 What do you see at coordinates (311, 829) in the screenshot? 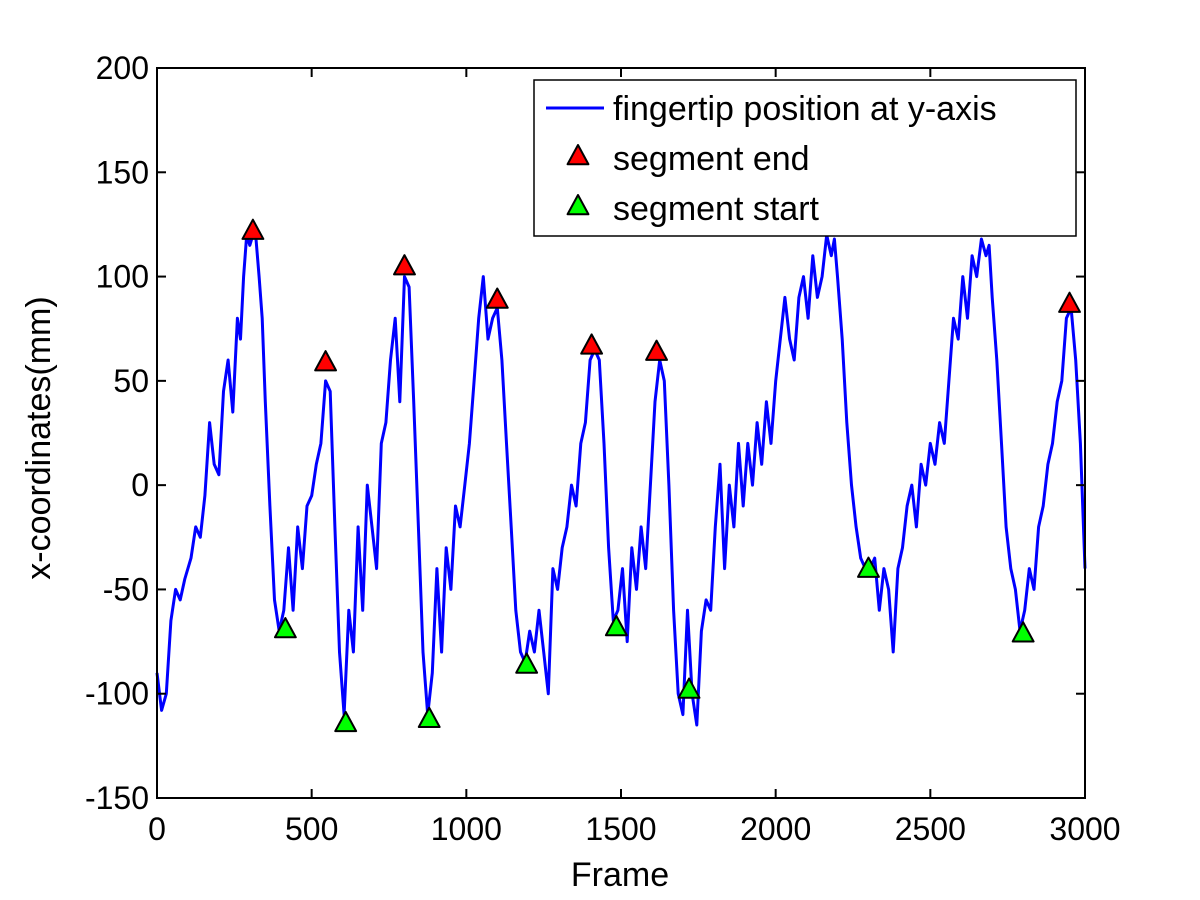
I see `x-tick-label: 500` at bounding box center [311, 829].